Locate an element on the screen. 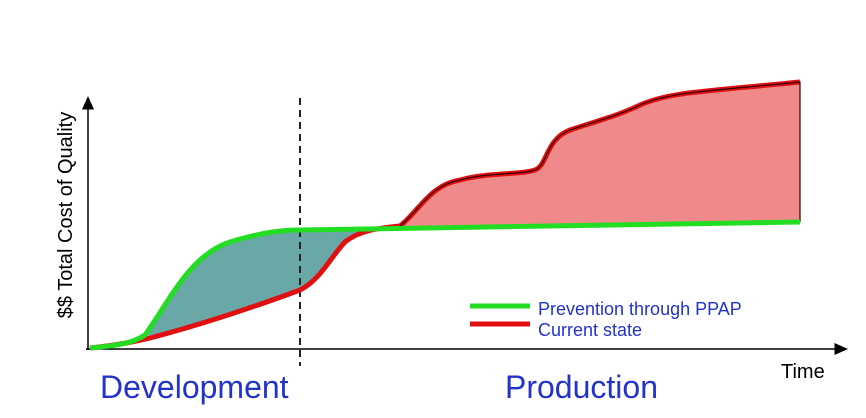  phase-label: Production is located at coordinates (581, 387).